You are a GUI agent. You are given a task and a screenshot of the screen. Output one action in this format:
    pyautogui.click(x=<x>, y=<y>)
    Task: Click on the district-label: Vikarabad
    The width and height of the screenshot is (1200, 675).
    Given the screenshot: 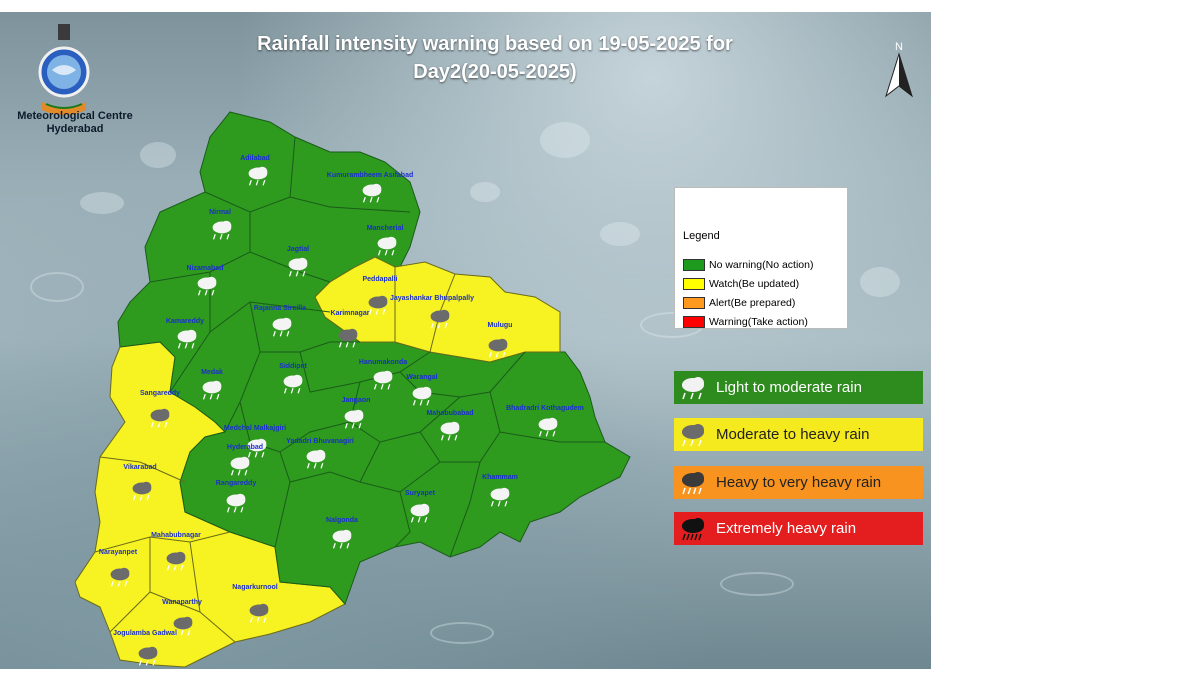 What is the action you would take?
    pyautogui.click(x=140, y=467)
    